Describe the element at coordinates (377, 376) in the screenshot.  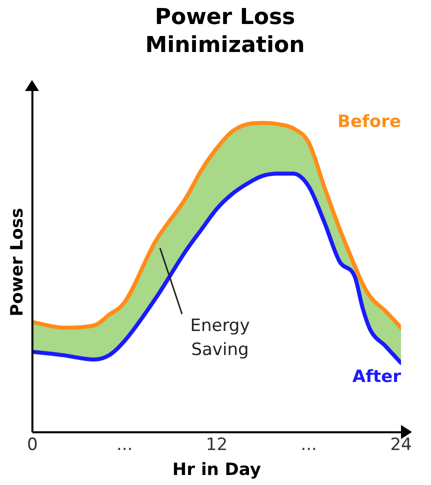
I see `series-label: After` at that location.